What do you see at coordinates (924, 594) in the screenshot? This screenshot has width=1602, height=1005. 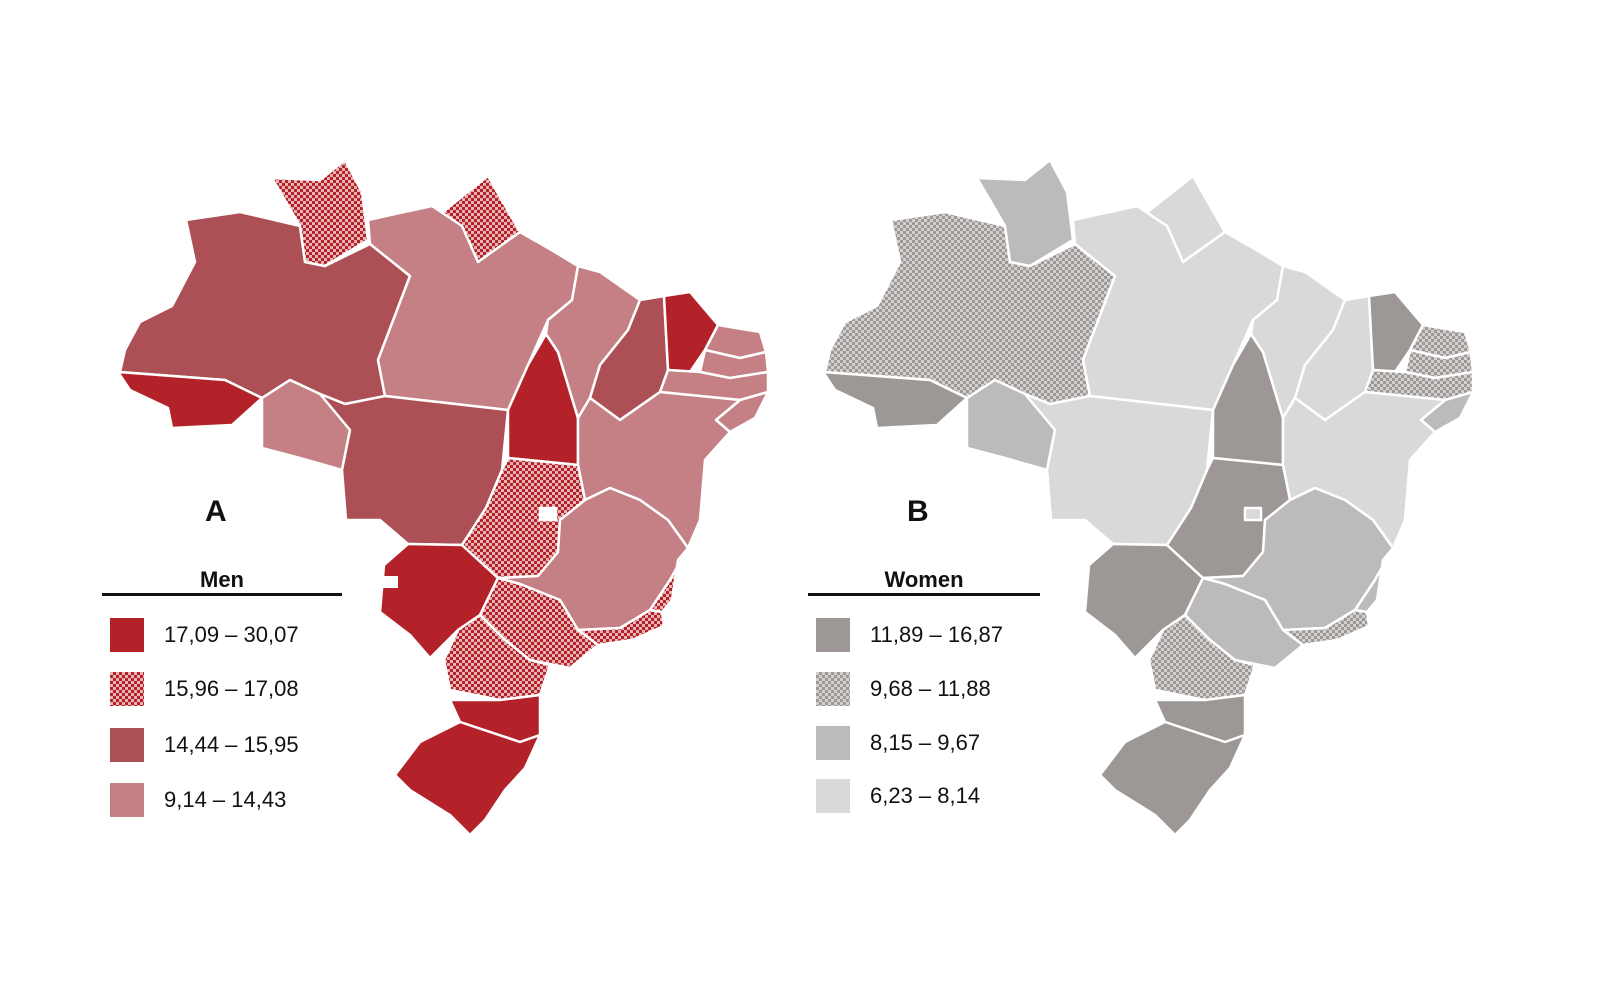 I see `legend-b-rule` at bounding box center [924, 594].